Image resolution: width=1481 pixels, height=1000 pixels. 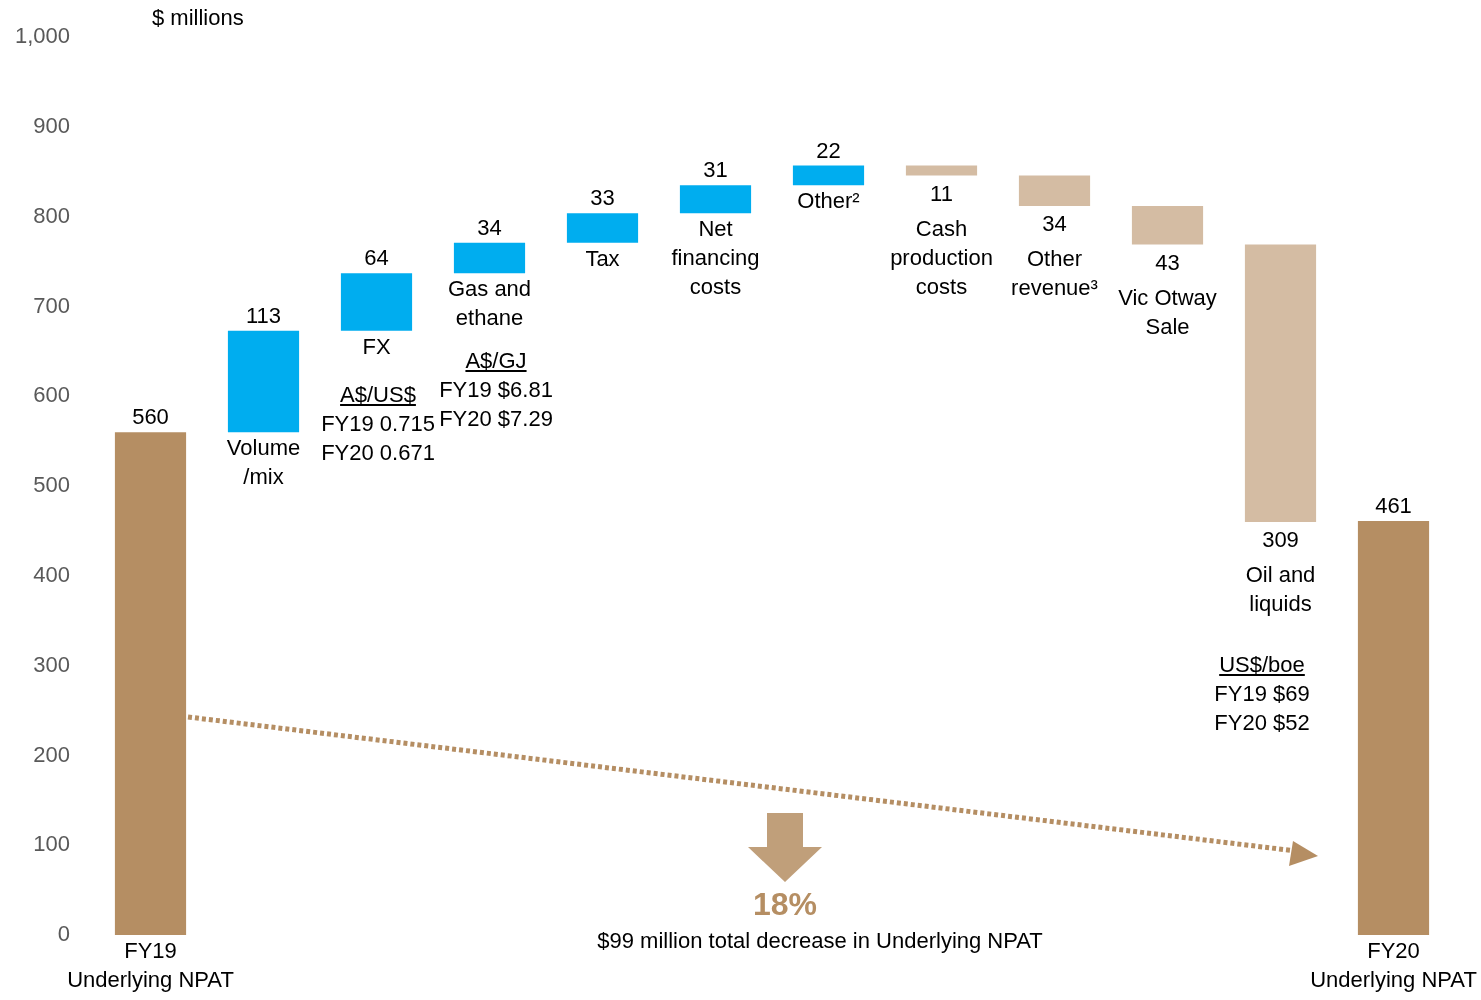 What do you see at coordinates (63, 934) in the screenshot?
I see `y-tick-label: 0` at bounding box center [63, 934].